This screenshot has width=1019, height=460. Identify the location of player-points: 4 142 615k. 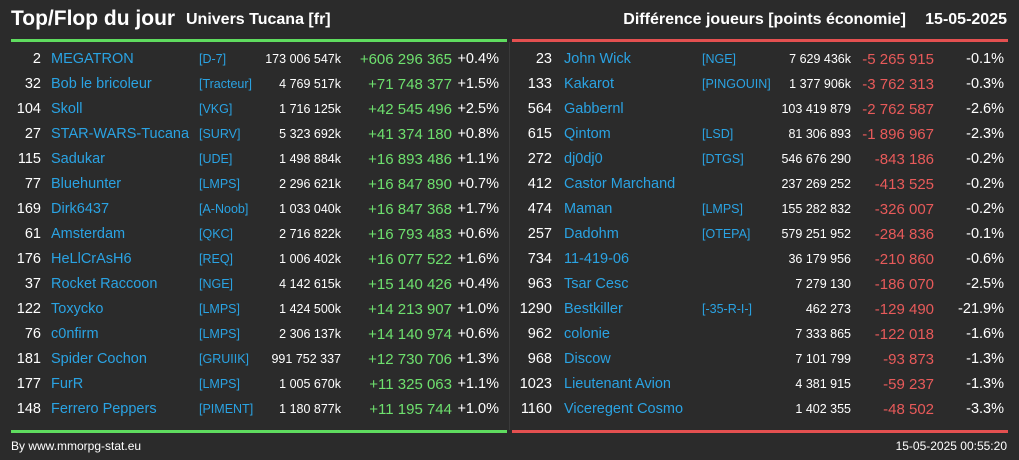
(310, 284).